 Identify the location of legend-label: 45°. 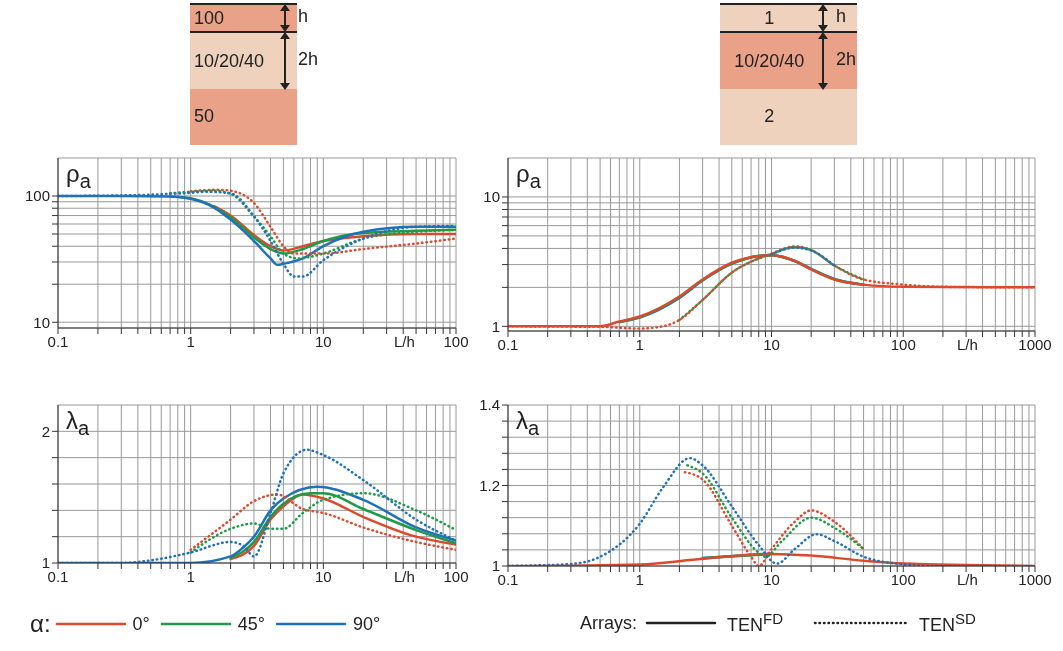
(251, 624).